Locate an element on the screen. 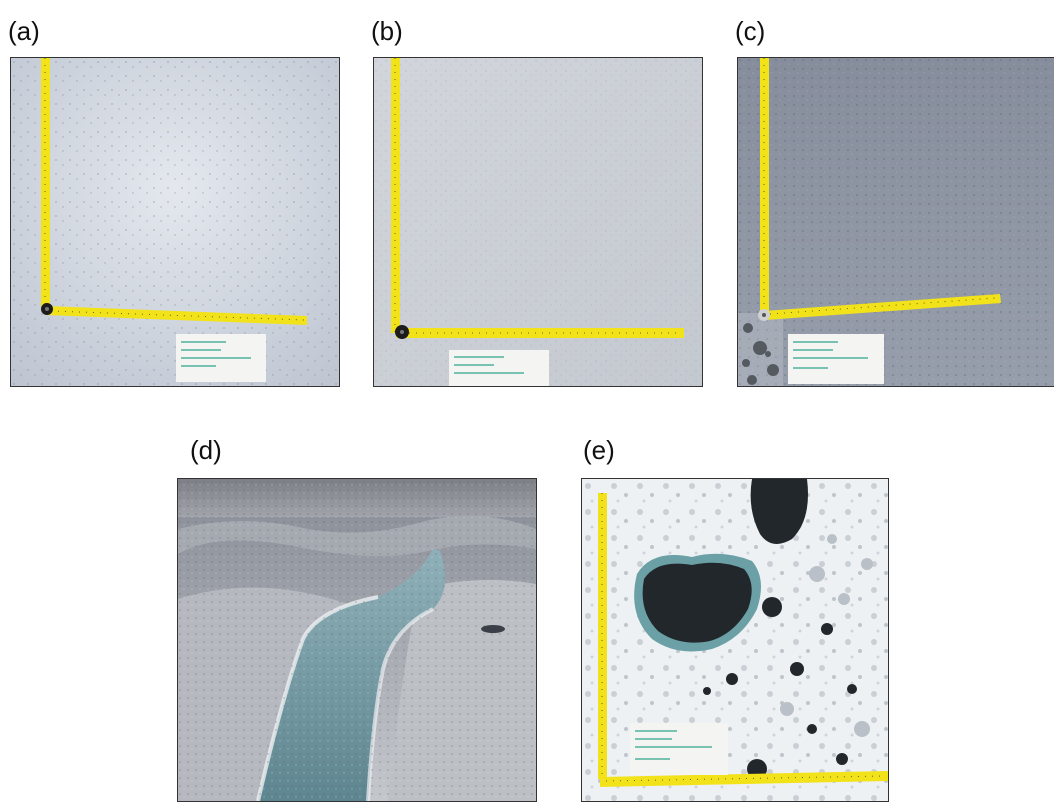  cryoconite-pools is located at coordinates (745, 629).